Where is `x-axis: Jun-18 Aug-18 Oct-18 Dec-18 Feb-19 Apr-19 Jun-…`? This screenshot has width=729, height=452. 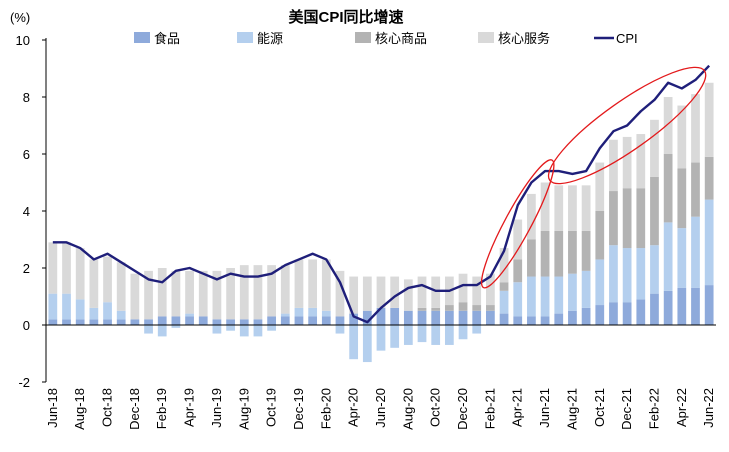 x-axis: Jun-18 Aug-18 Oct-18 Dec-18 Feb-19 Apr-19 Jun-… is located at coordinates (380, 409).